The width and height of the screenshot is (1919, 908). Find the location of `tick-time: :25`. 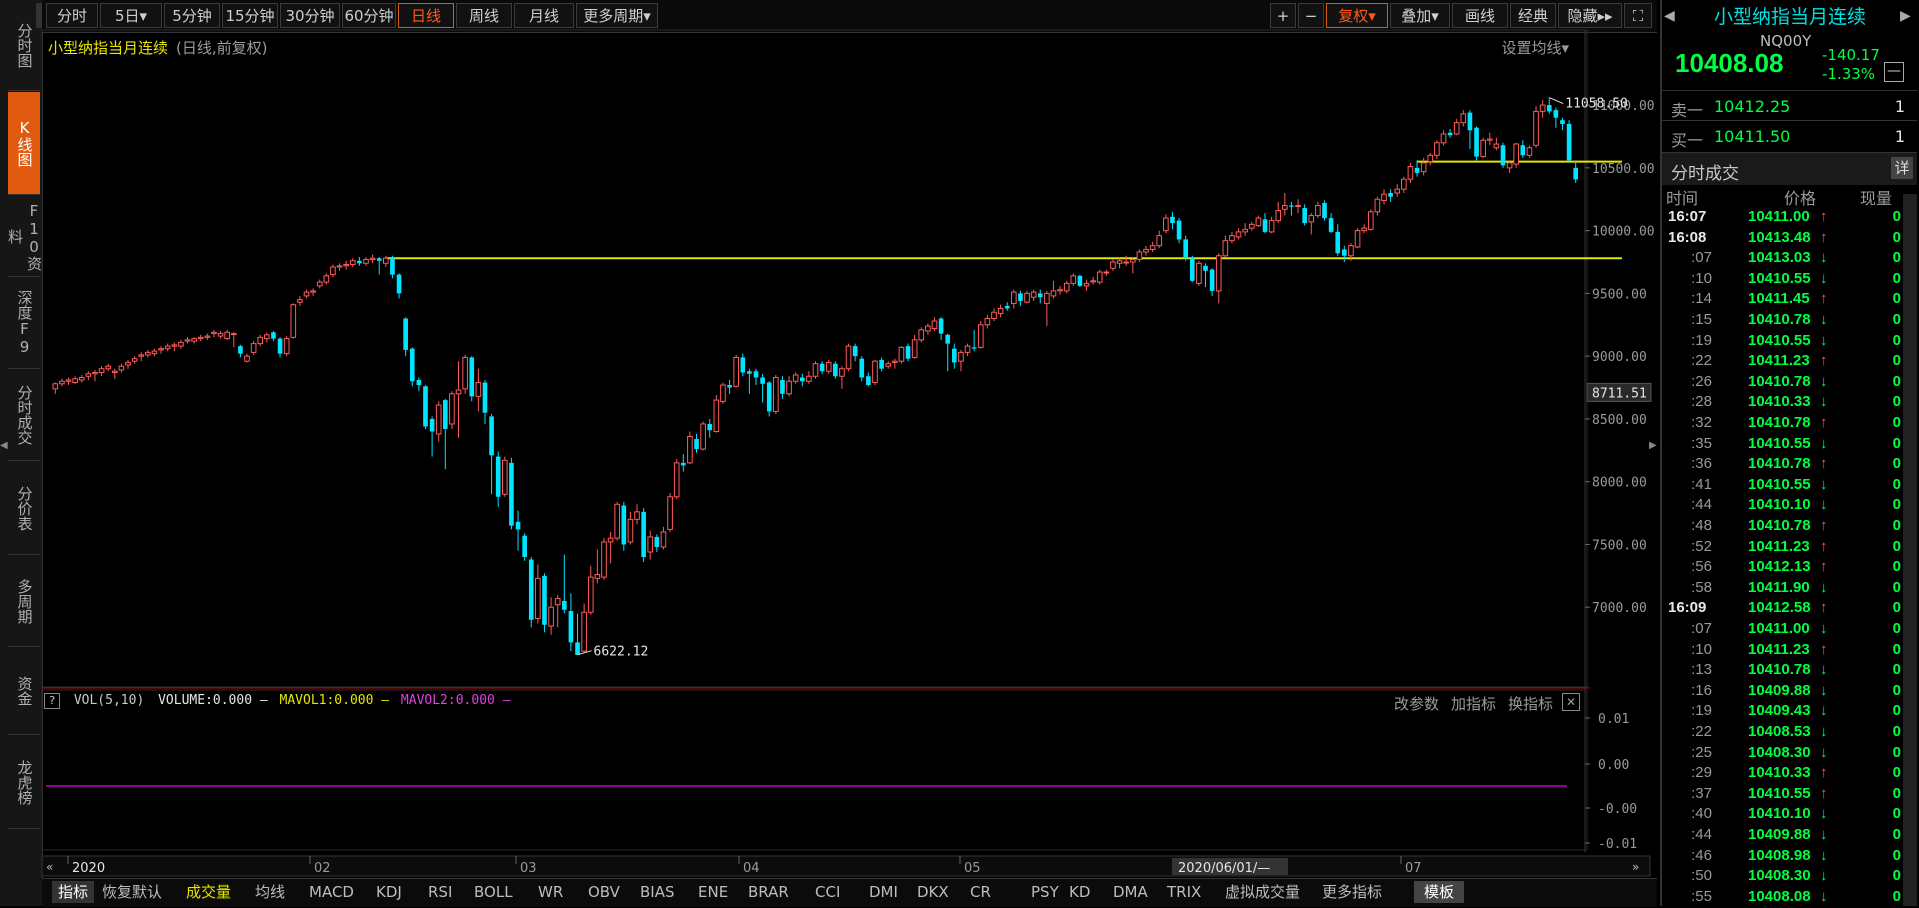

tick-time: :25 is located at coordinates (1701, 752).